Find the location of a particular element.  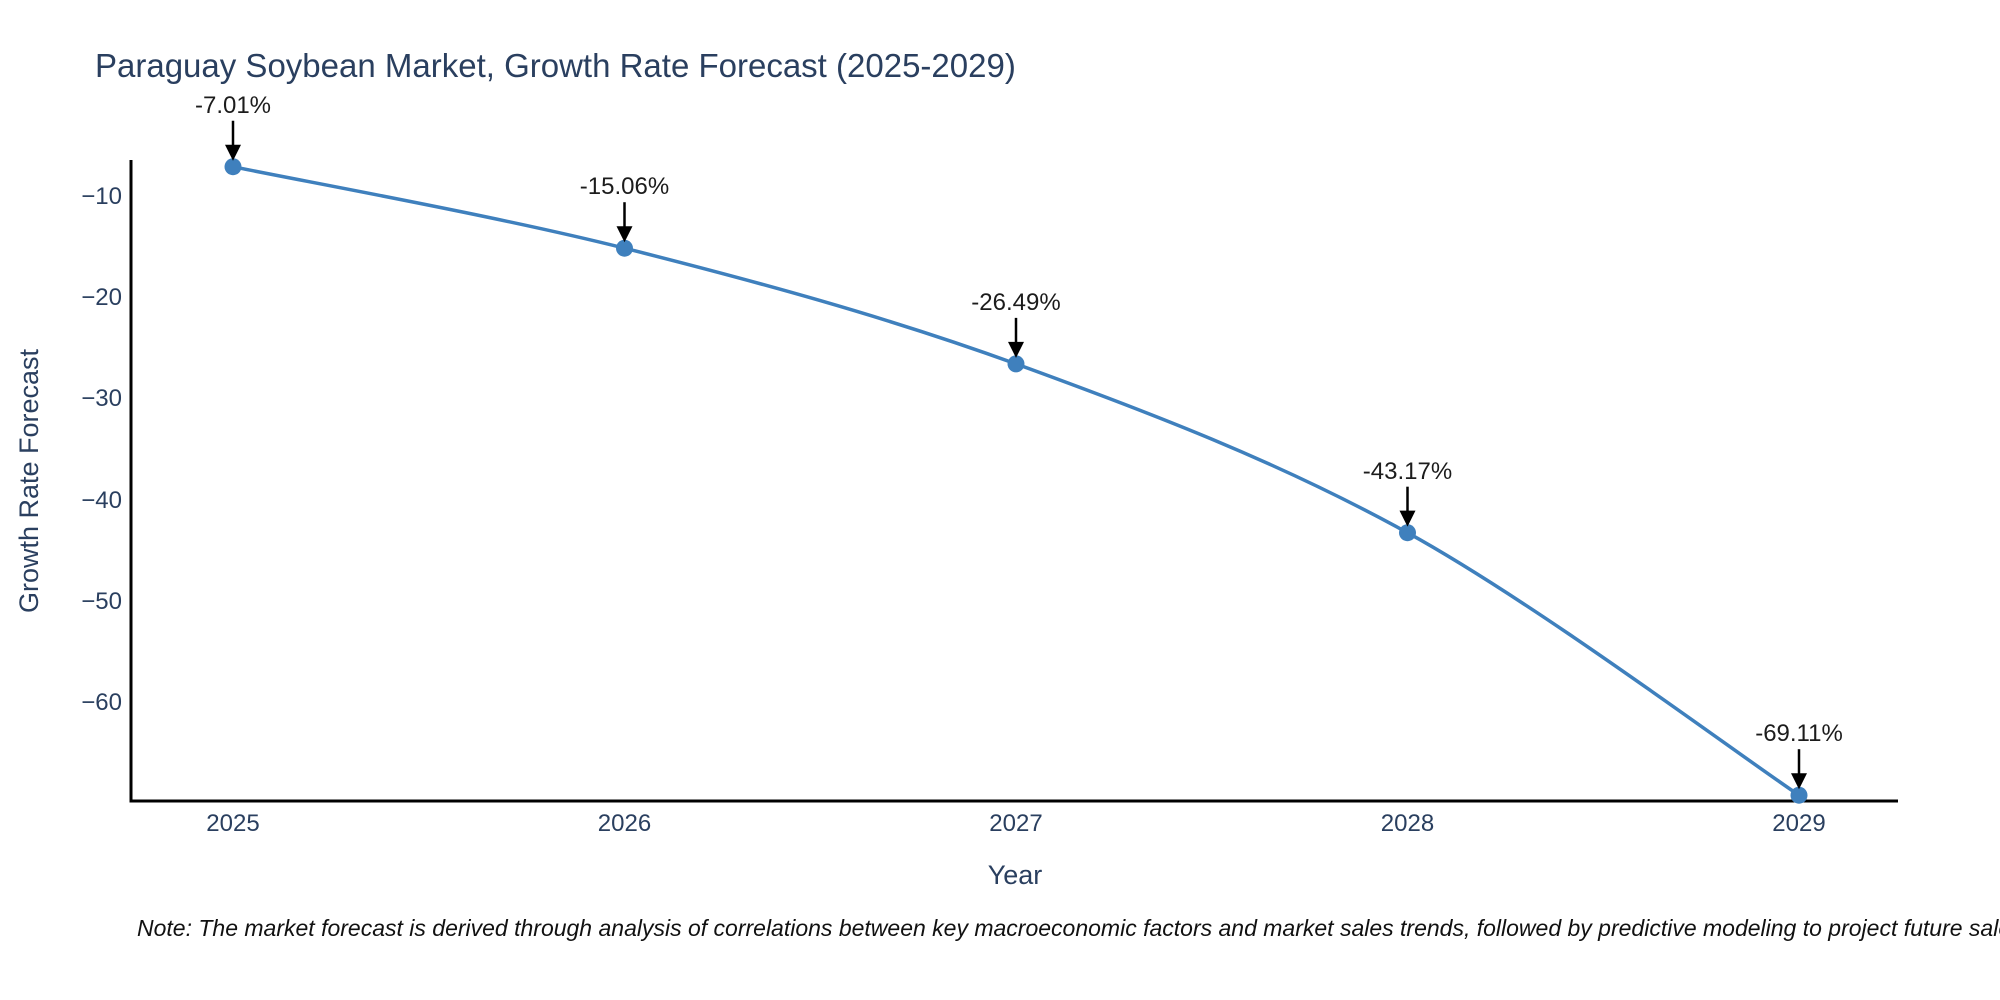

x-tick-label: 2029 is located at coordinates (1799, 823).